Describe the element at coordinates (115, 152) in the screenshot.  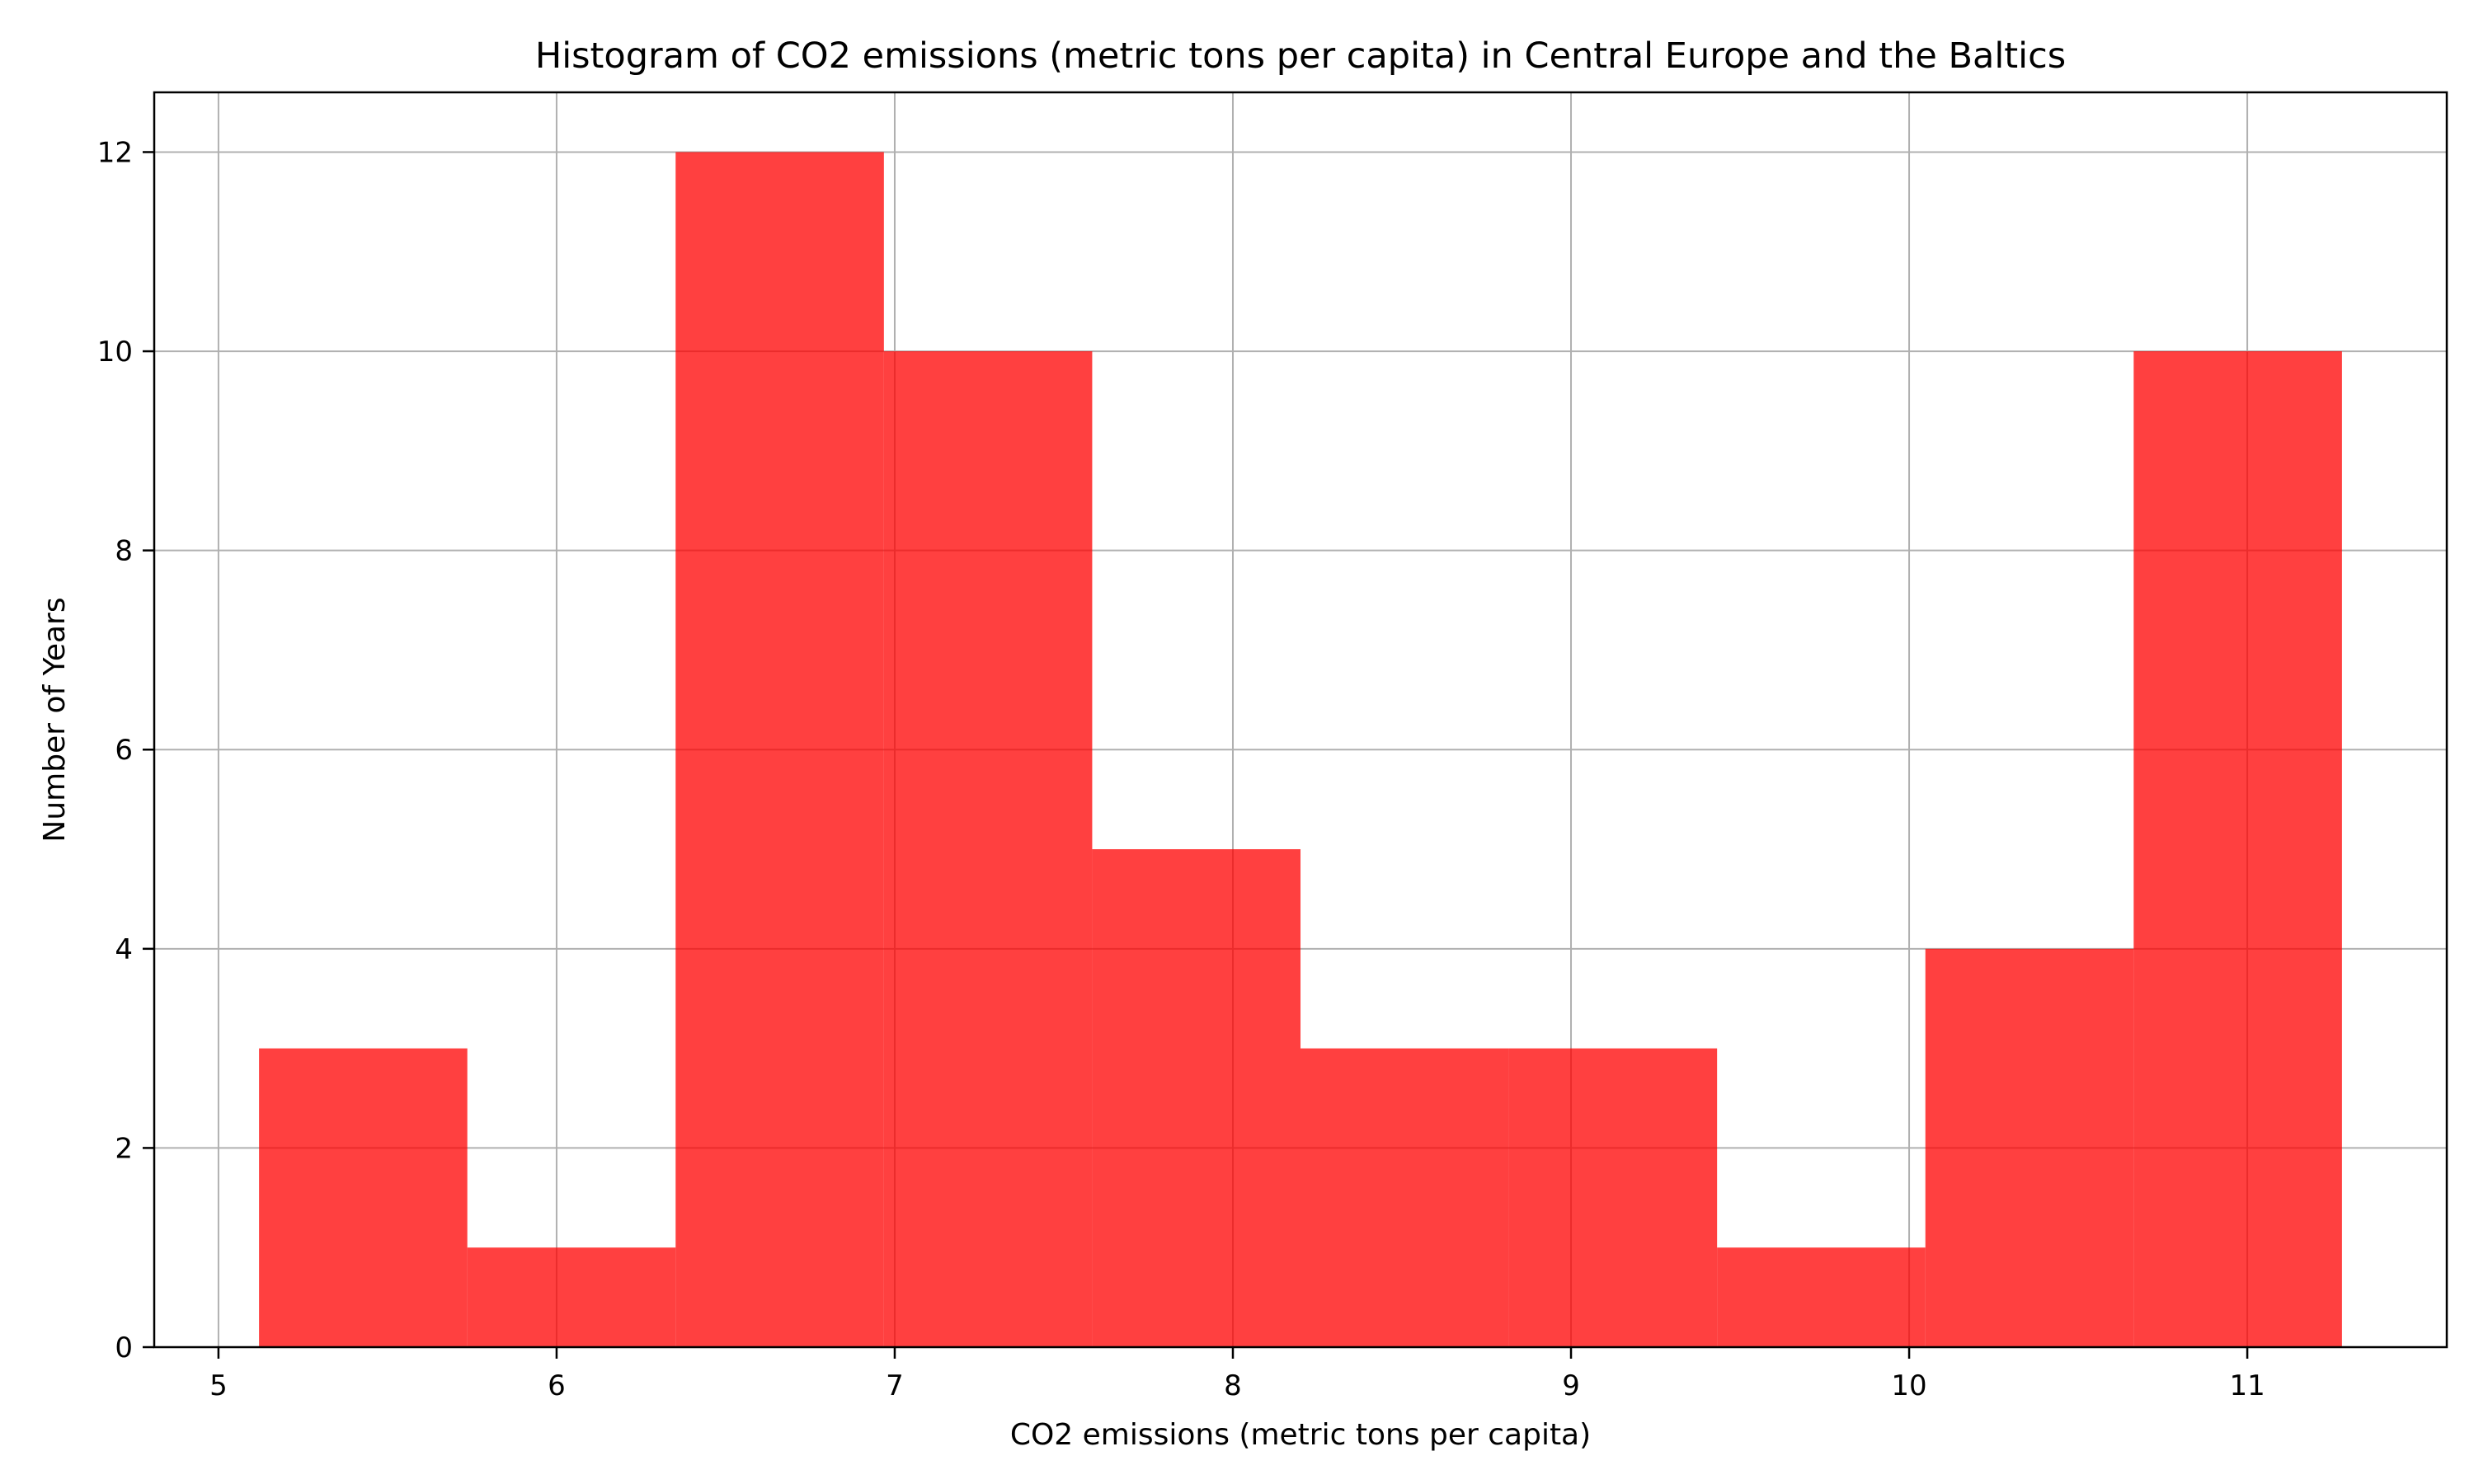
I see `y-tick-label: 12` at that location.